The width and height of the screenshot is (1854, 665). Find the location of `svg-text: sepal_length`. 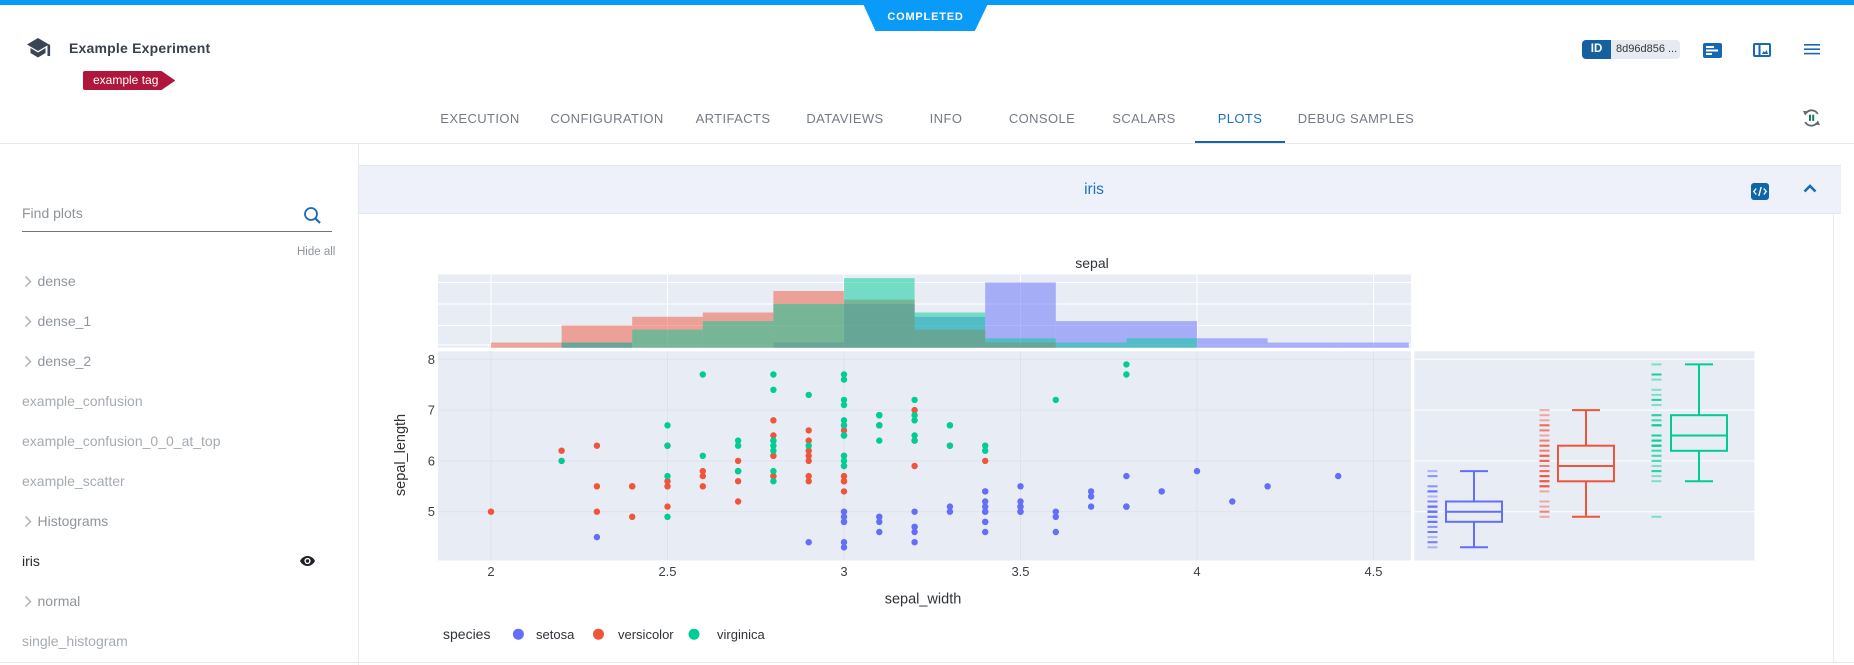

svg-text: sepal_length is located at coordinates (401, 455).